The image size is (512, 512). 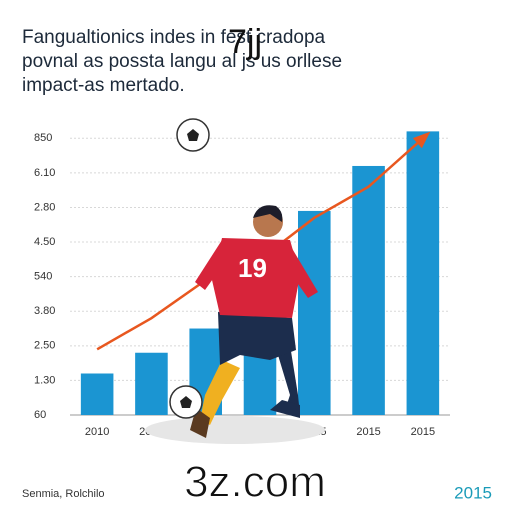 I want to click on title-line: Fangualtionics indes in fest cradopa, so click(x=174, y=37).